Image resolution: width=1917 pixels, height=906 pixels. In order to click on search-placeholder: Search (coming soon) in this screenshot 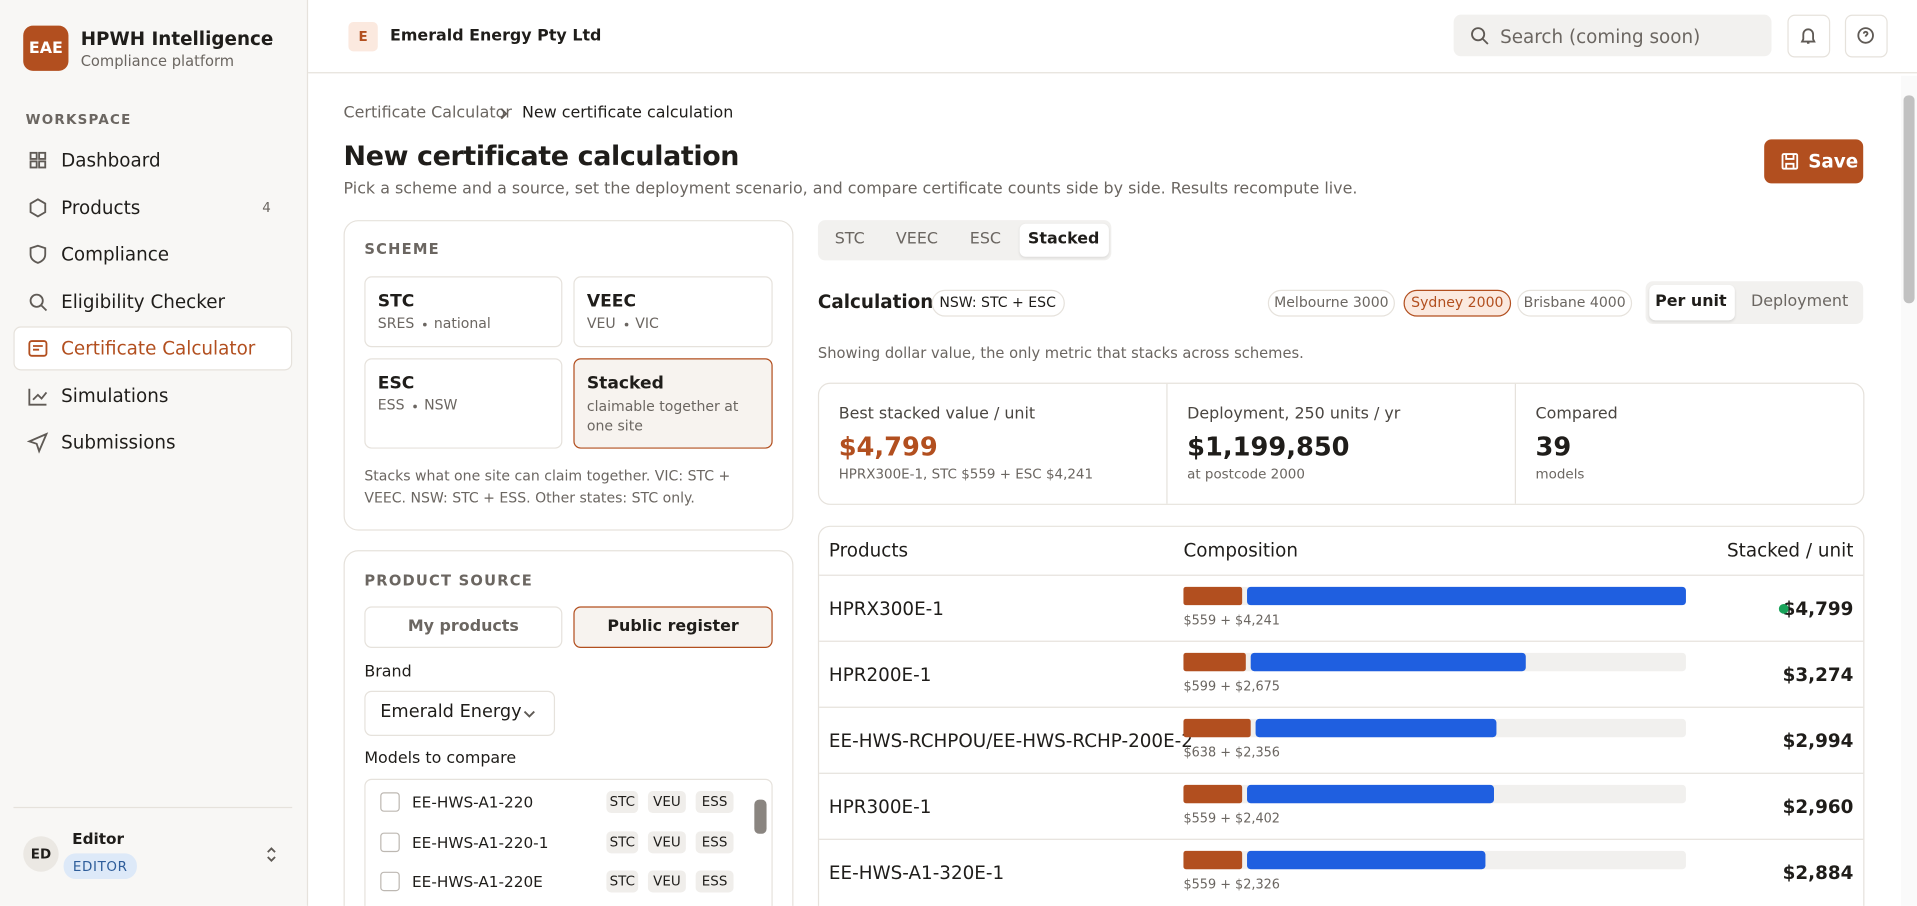, I will do `click(1600, 36)`.